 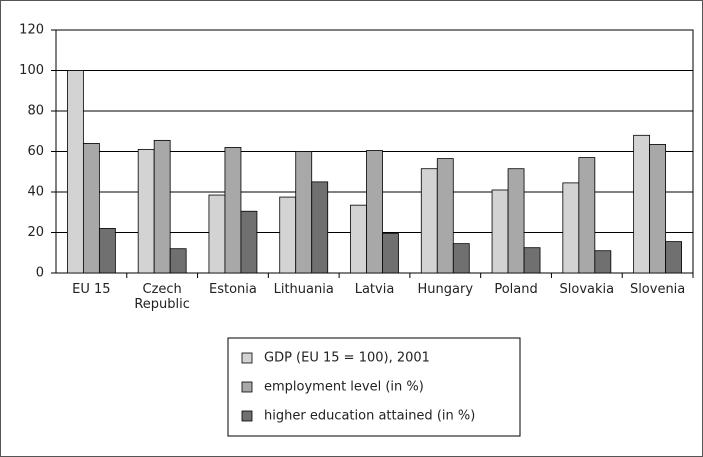 I want to click on legend-box, so click(x=374, y=387).